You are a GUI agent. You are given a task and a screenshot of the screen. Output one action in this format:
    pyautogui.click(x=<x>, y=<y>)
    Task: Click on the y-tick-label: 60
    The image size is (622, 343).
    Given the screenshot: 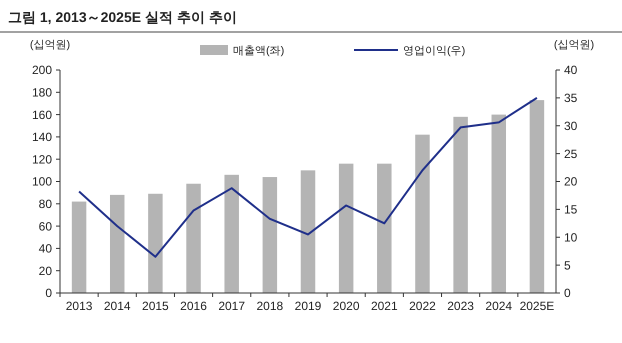 What is the action you would take?
    pyautogui.click(x=45, y=226)
    